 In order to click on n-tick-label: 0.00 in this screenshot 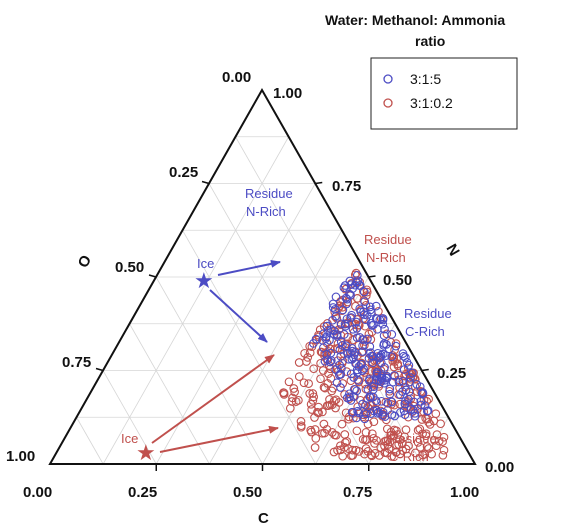, I will do `click(499, 467)`.